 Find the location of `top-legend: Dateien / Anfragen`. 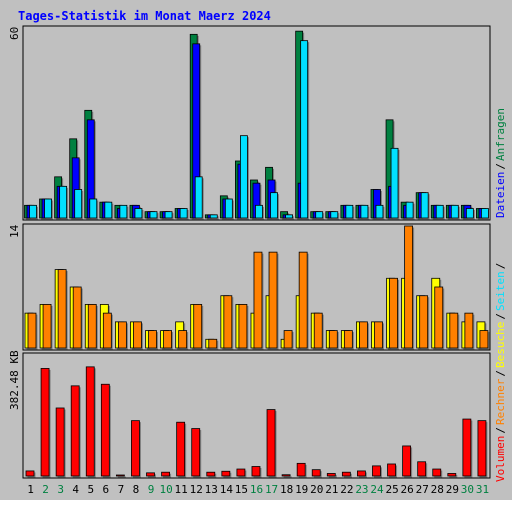

top-legend: Dateien / Anfragen is located at coordinates (500, 163).